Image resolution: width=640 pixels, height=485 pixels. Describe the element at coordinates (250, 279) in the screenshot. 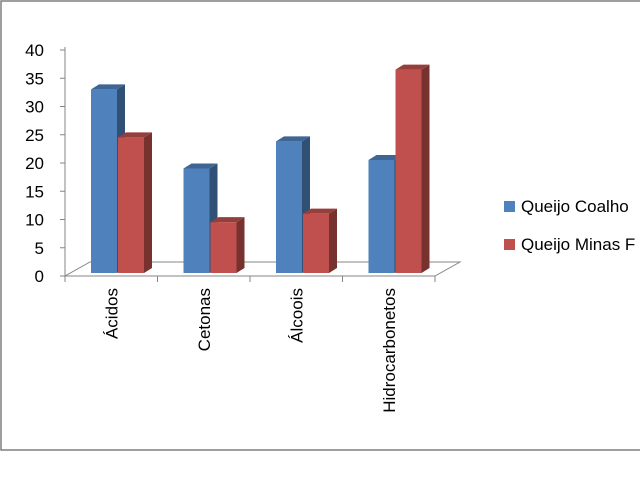

I see `x-axis-ticks` at that location.